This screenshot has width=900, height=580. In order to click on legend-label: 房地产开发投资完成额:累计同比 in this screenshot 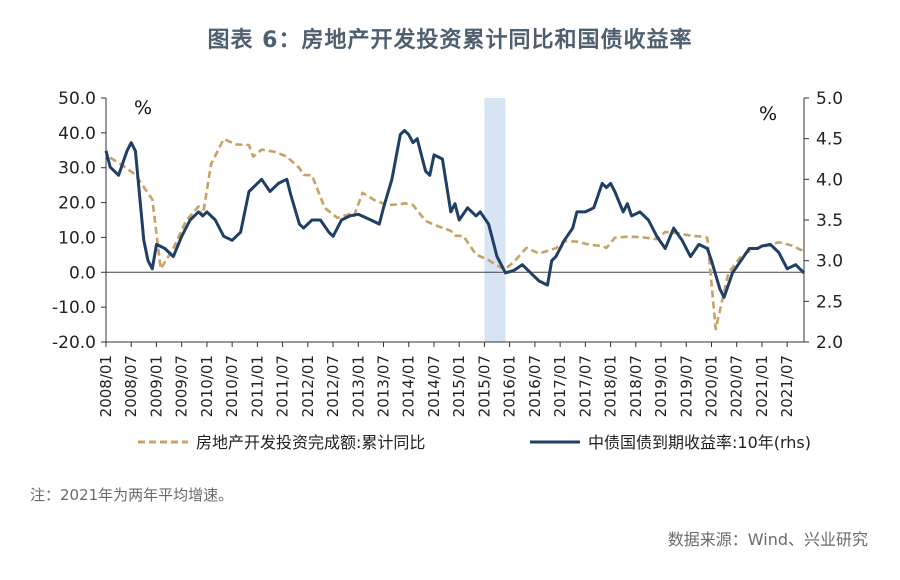, I will do `click(310, 442)`.